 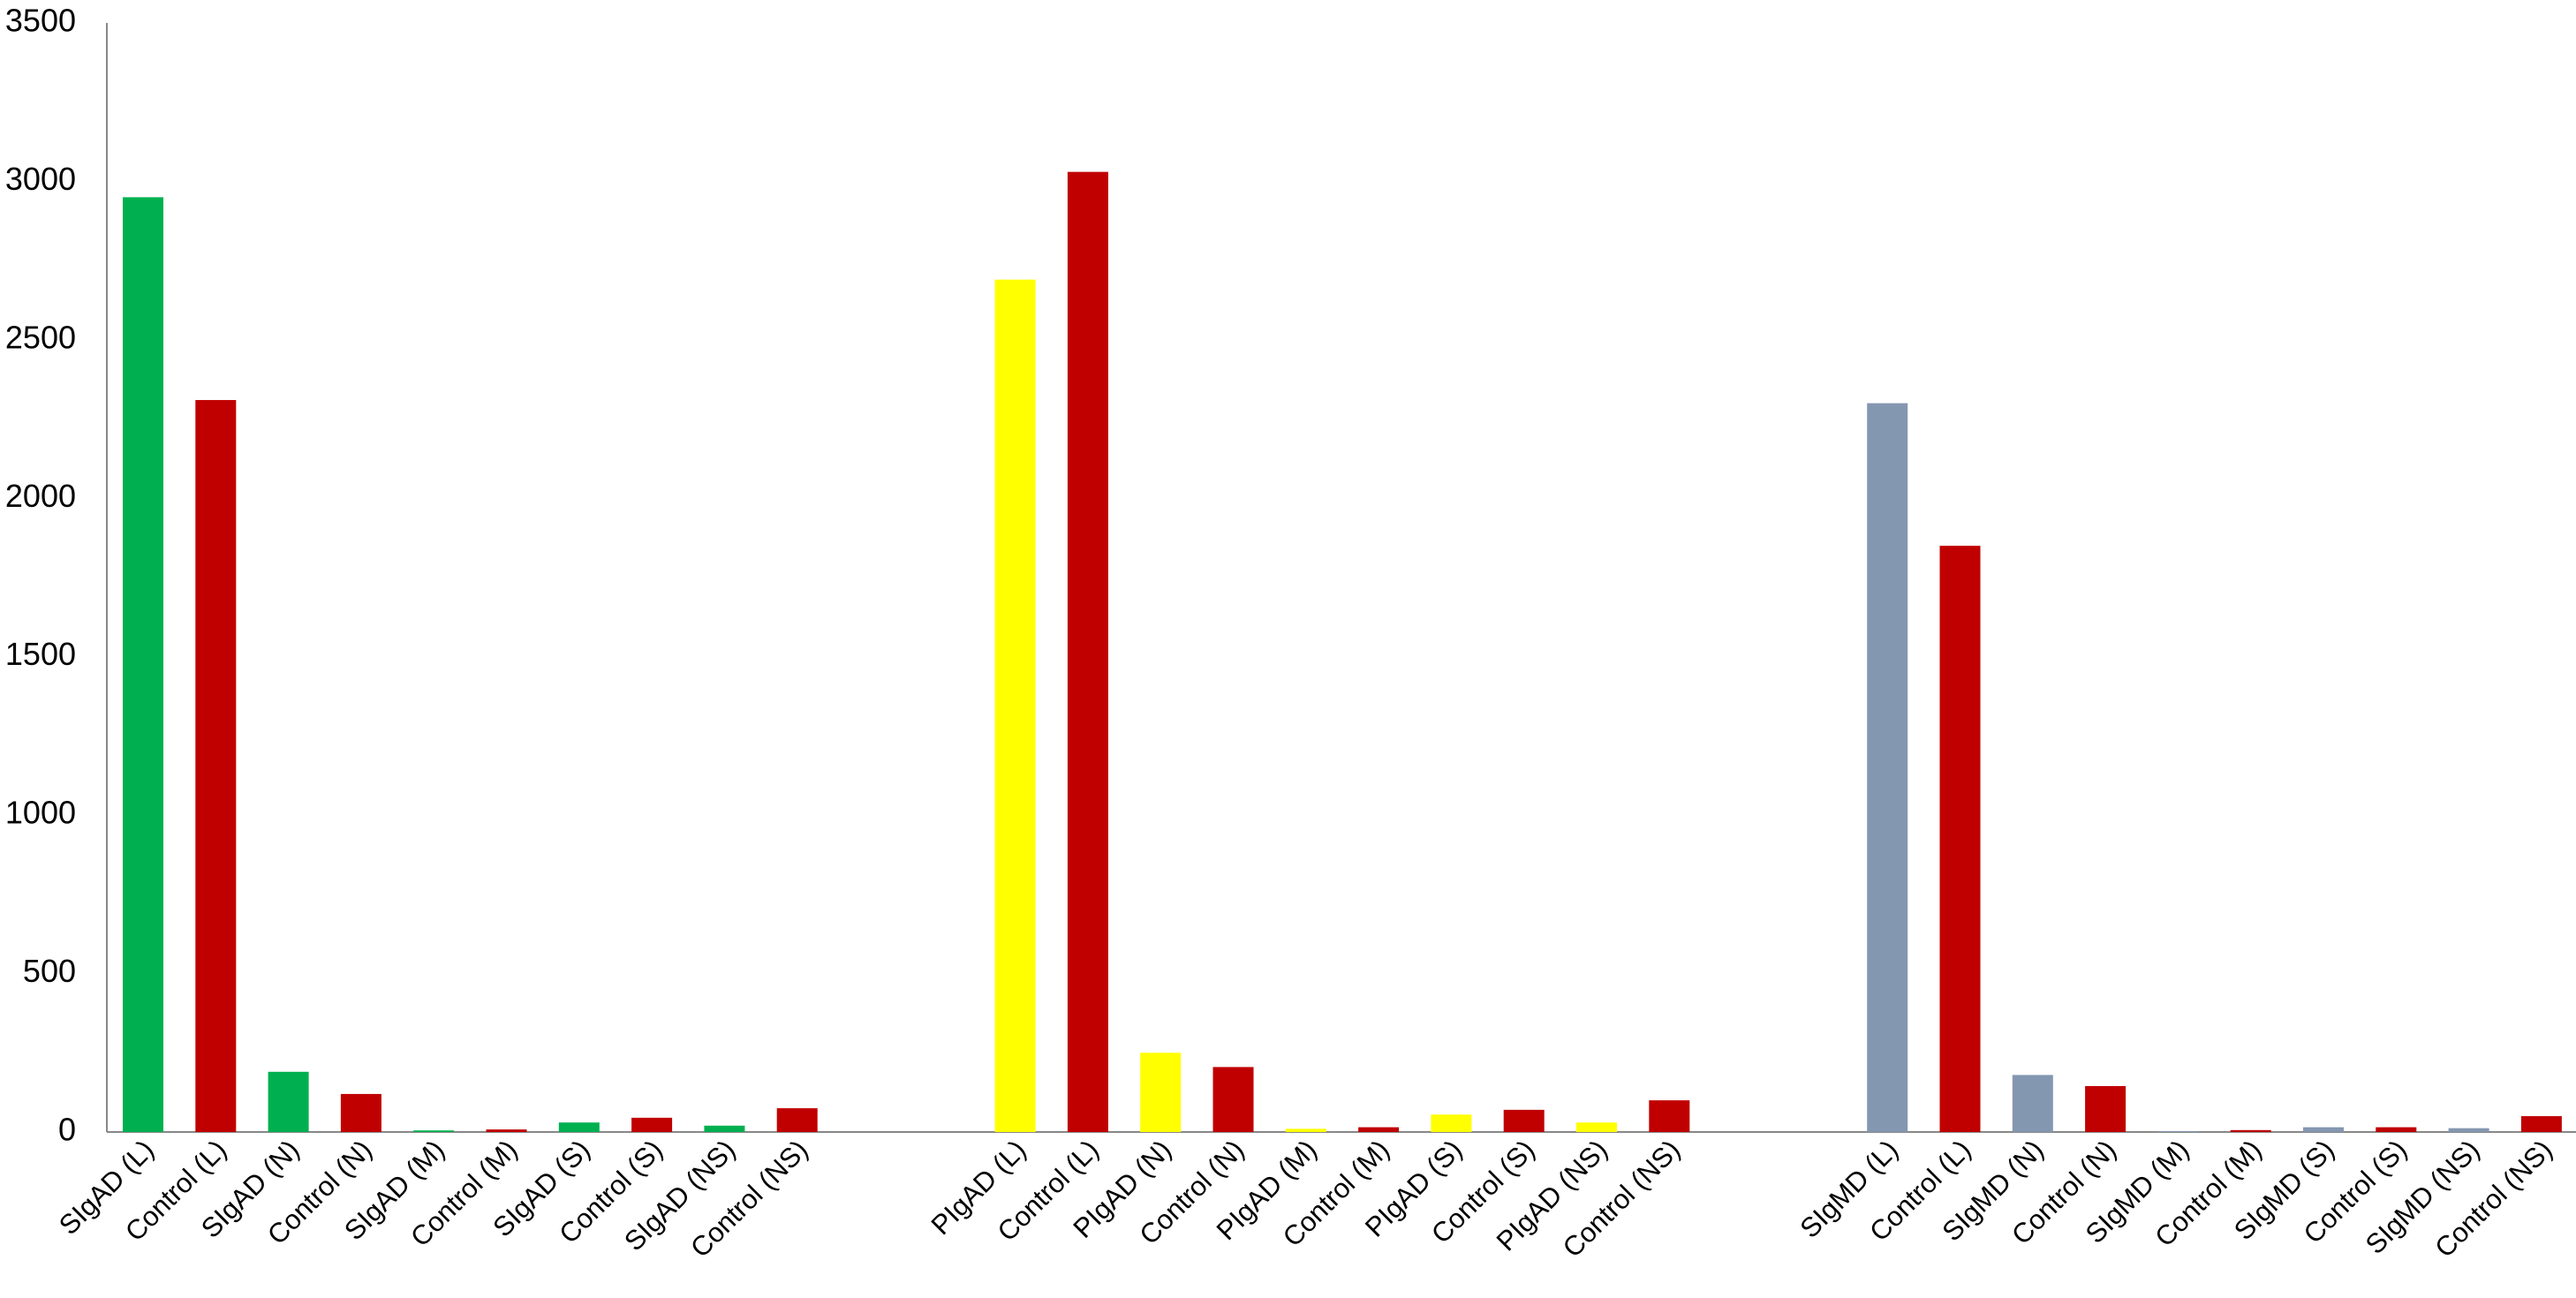 What do you see at coordinates (40, 654) in the screenshot?
I see `y-tick-label: 1500` at bounding box center [40, 654].